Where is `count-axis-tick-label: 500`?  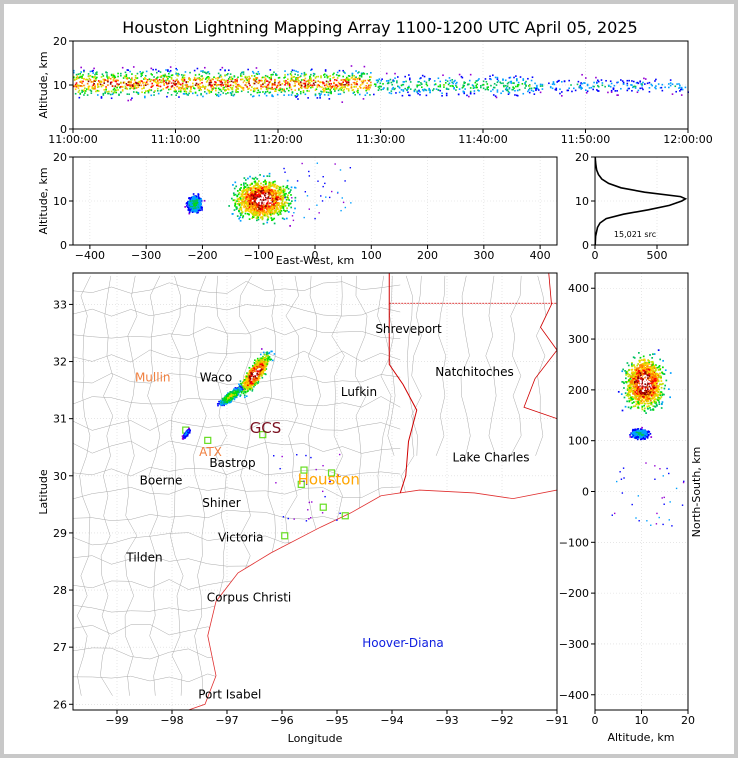
count-axis-tick-label: 500 is located at coordinates (657, 255).